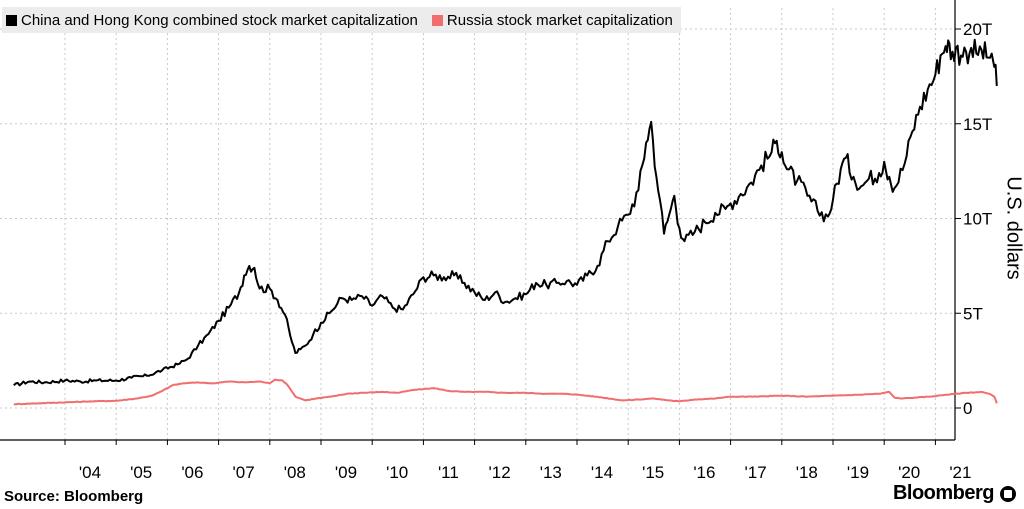 Image resolution: width=1024 pixels, height=509 pixels. I want to click on x-tick-label: '19, so click(858, 472).